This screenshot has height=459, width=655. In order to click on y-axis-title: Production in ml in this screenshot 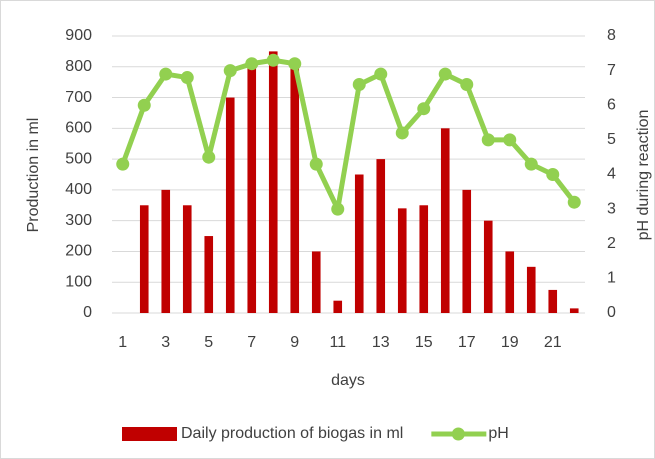, I will do `click(33, 175)`.